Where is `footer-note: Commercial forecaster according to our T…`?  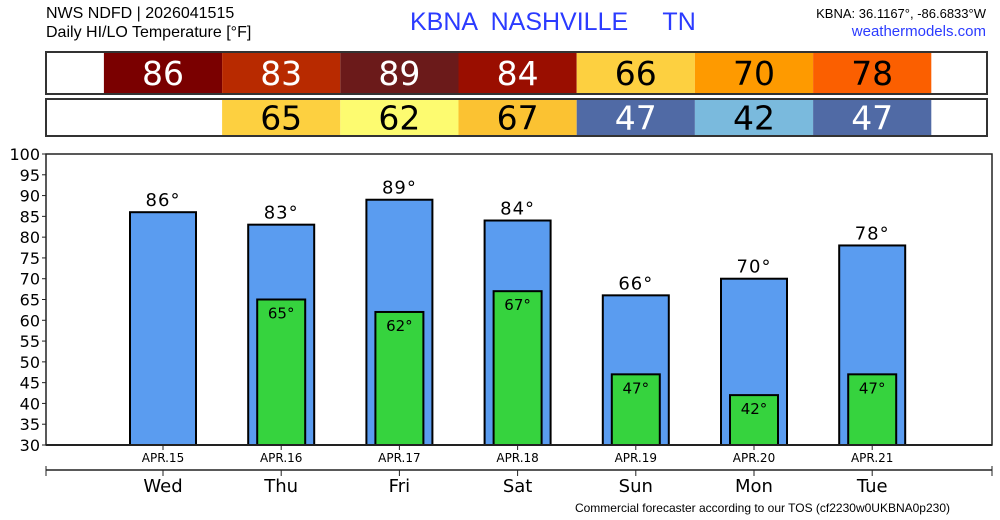 footer-note: Commercial forecaster according to our T… is located at coordinates (762, 508).